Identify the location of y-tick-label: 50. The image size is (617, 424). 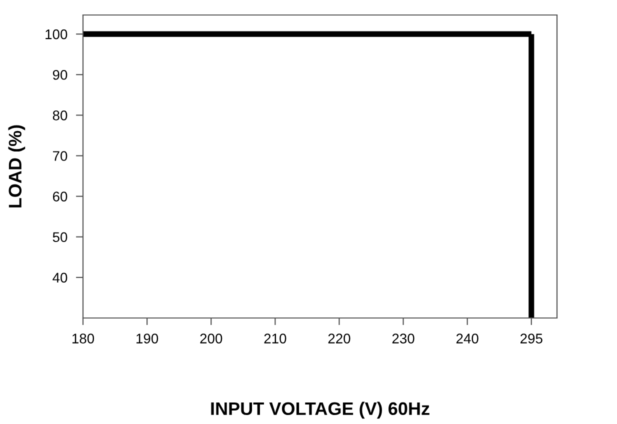
(60, 237).